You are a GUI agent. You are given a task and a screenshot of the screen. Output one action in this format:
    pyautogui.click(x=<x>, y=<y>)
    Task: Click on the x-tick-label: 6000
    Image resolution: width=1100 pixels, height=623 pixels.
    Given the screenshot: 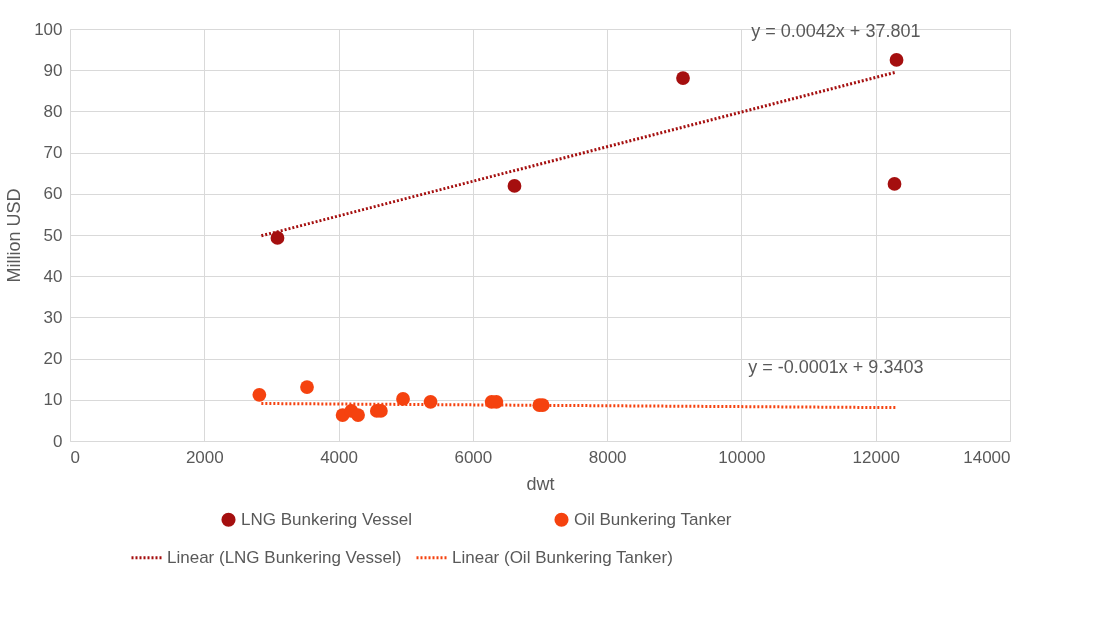 What is the action you would take?
    pyautogui.click(x=473, y=457)
    